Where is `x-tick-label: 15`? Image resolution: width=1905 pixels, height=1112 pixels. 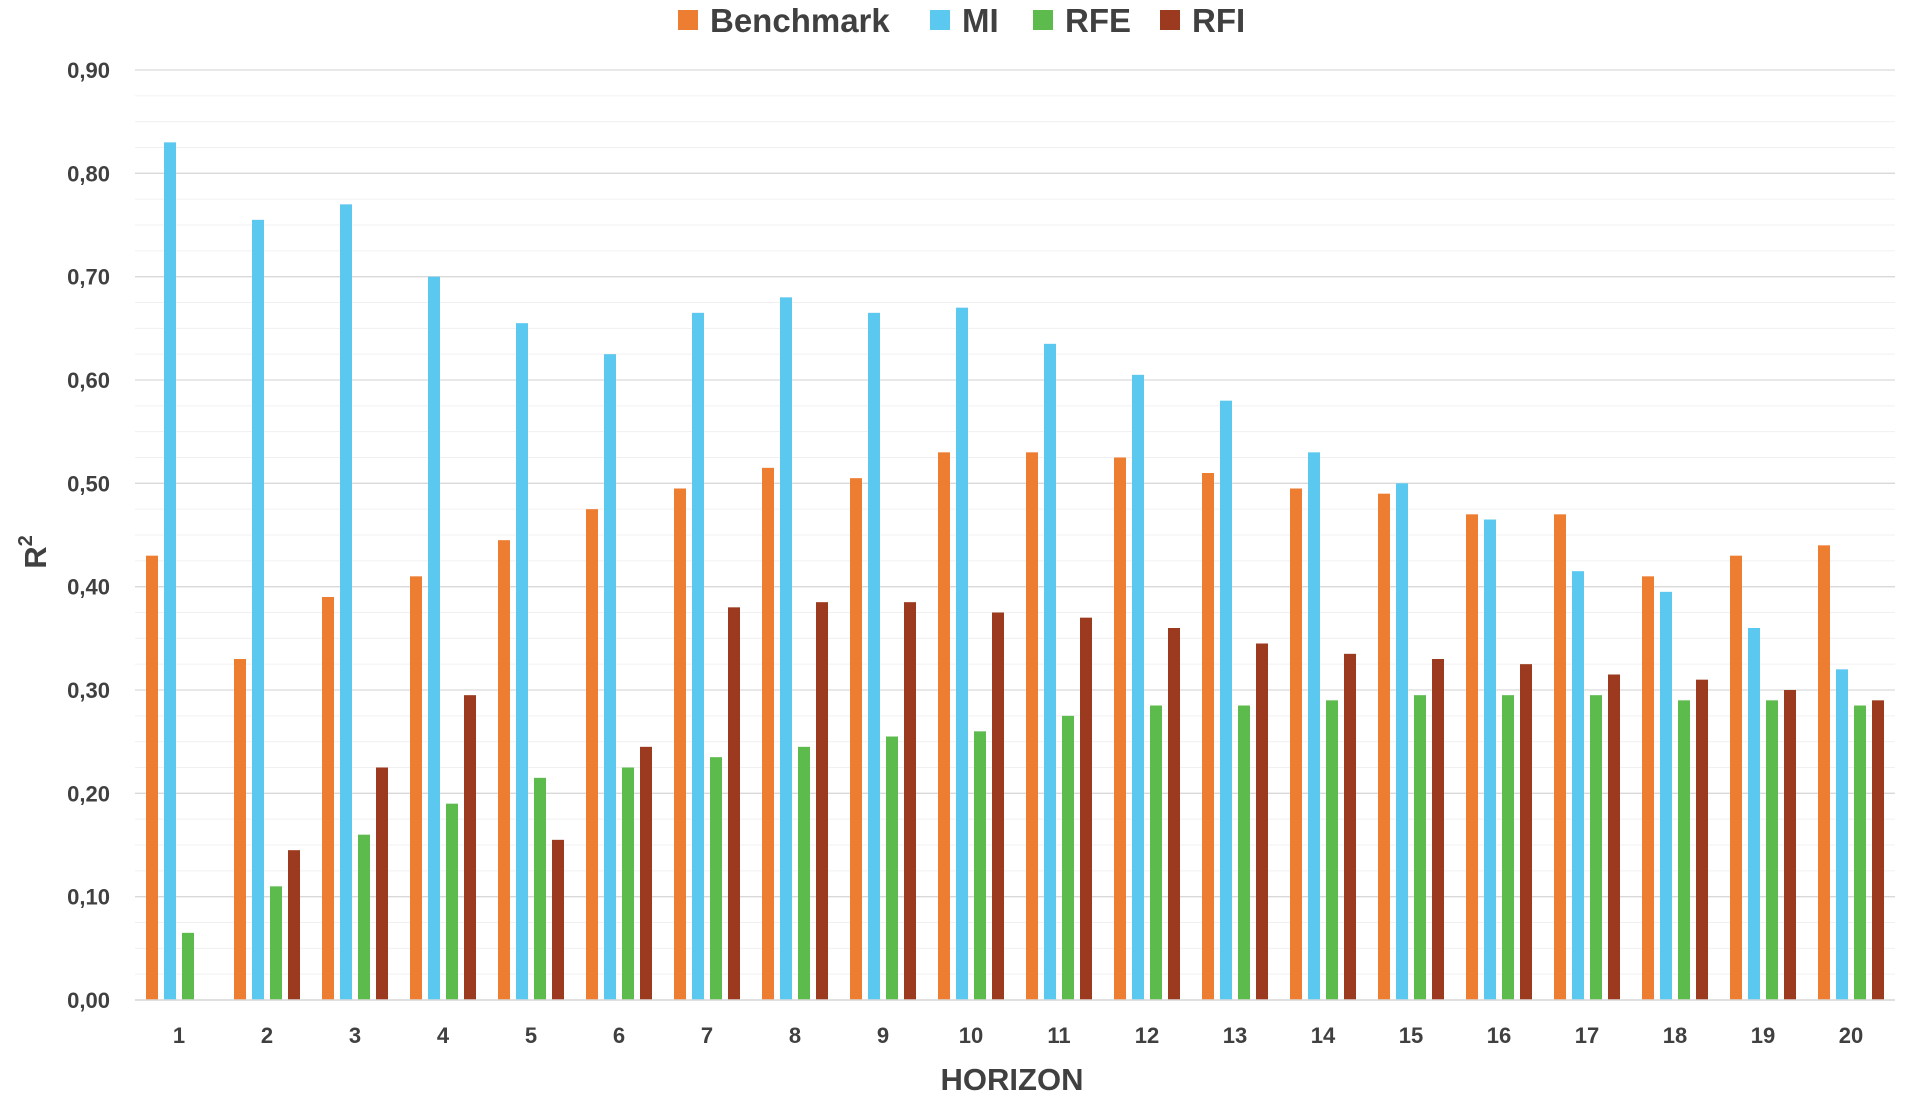 x-tick-label: 15 is located at coordinates (1411, 1035).